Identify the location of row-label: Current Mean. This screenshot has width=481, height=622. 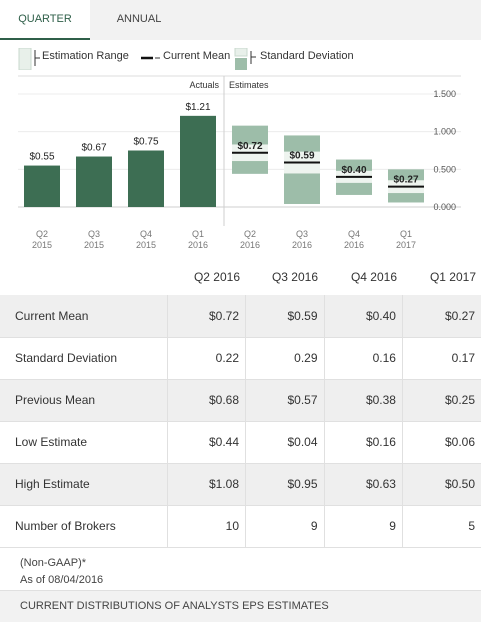
(84, 316).